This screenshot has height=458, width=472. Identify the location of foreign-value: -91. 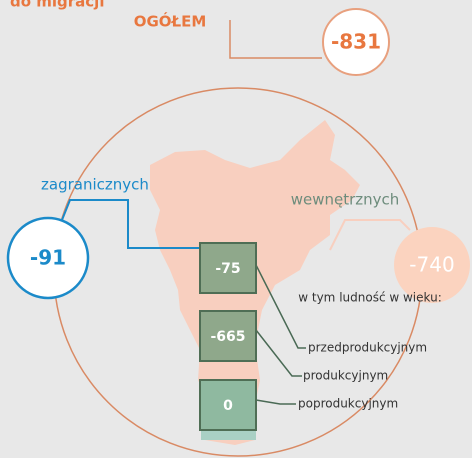
(48, 258).